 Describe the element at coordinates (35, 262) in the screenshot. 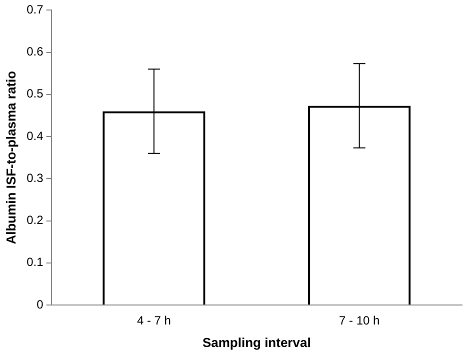

I see `y-tick-label: 0.1` at that location.